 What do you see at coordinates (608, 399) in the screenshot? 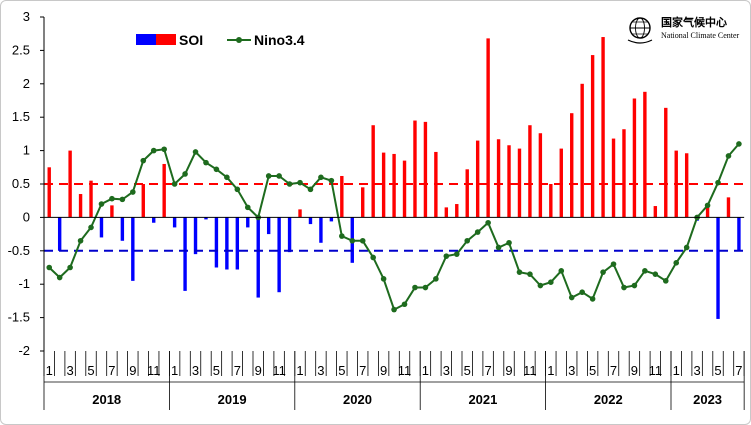
I see `x-year-label: 2022` at bounding box center [608, 399].